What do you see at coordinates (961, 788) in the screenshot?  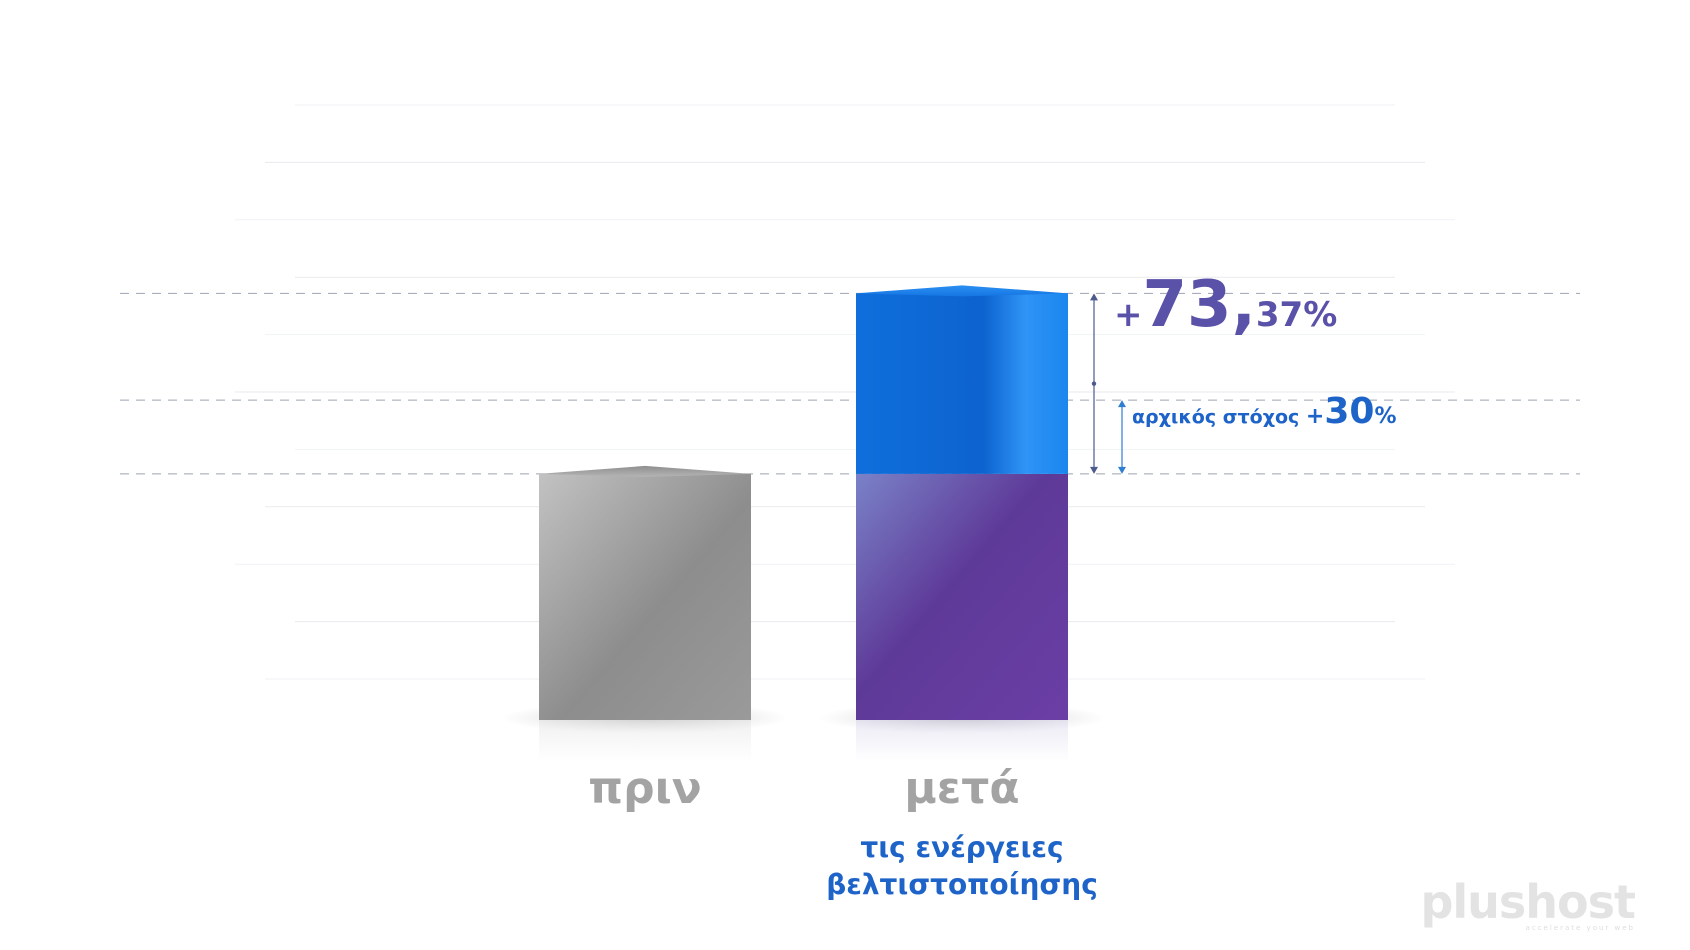 I see `category-label-1: μετά` at bounding box center [961, 788].